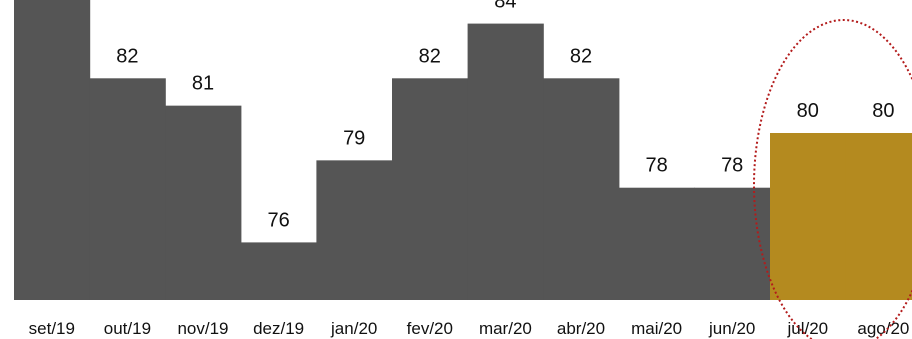 This screenshot has width=912, height=339. What do you see at coordinates (353, 328) in the screenshot?
I see `category-label-jan-20: jan/20` at bounding box center [353, 328].